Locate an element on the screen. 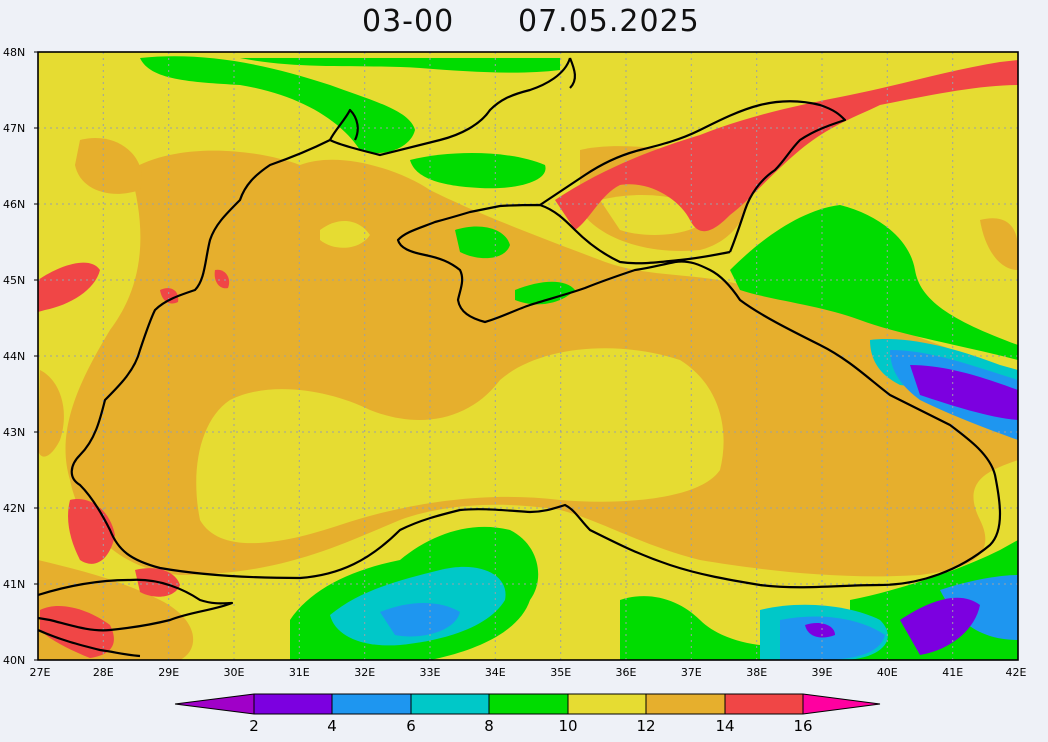 The width and height of the screenshot is (1048, 742). lat-label: 44N is located at coordinates (14, 356).